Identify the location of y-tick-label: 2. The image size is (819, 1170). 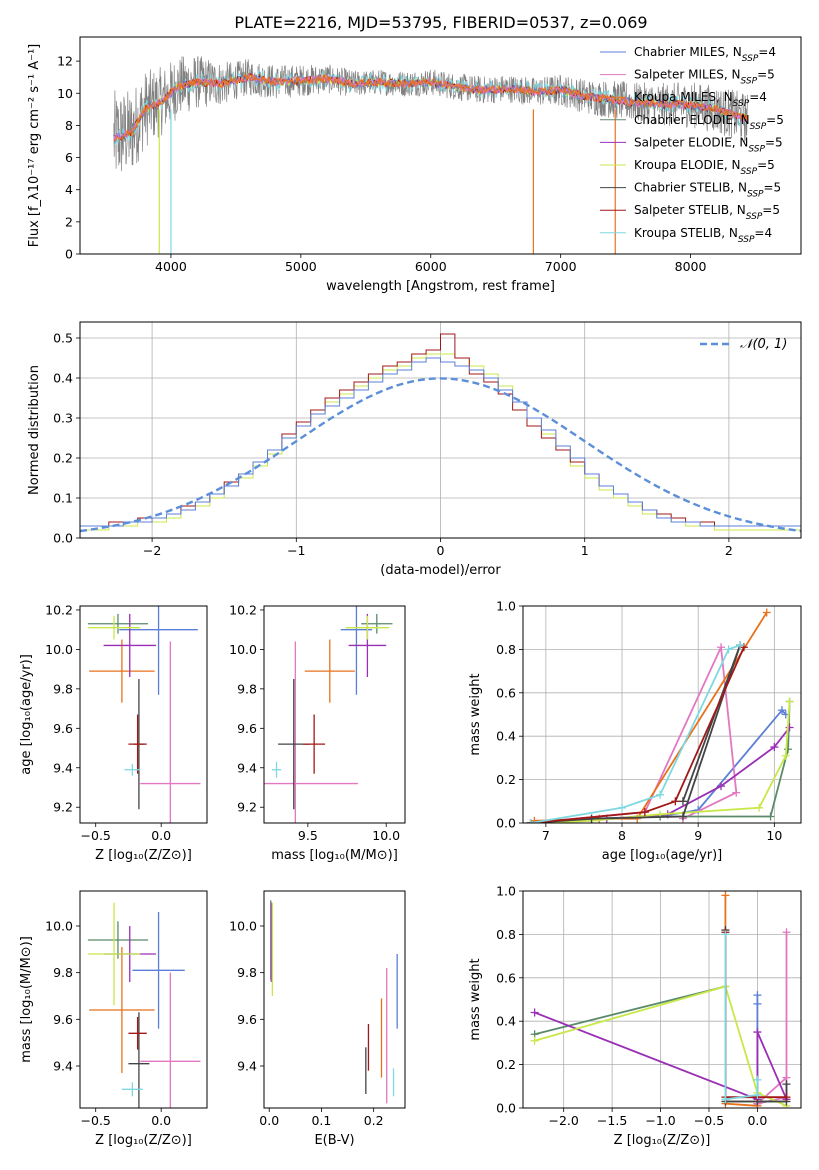
(69, 221).